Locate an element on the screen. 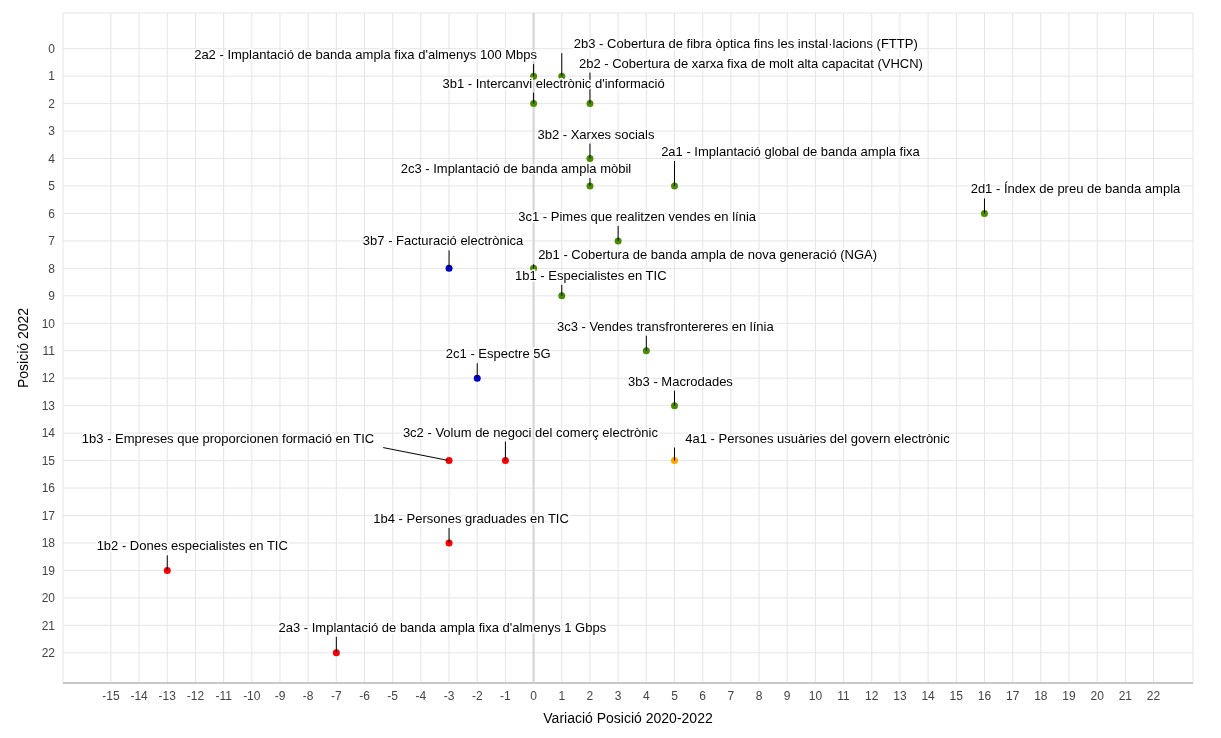 Image resolution: width=1221 pixels, height=738 pixels. y-tick-label: 14 is located at coordinates (48, 433).